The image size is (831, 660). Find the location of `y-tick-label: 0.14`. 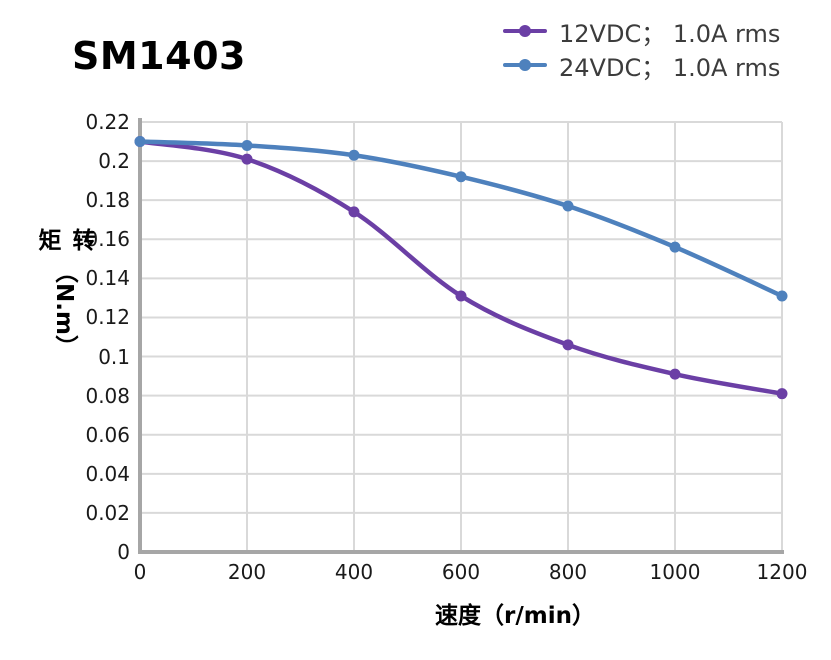

y-tick-label: 0.14 is located at coordinates (107, 278).